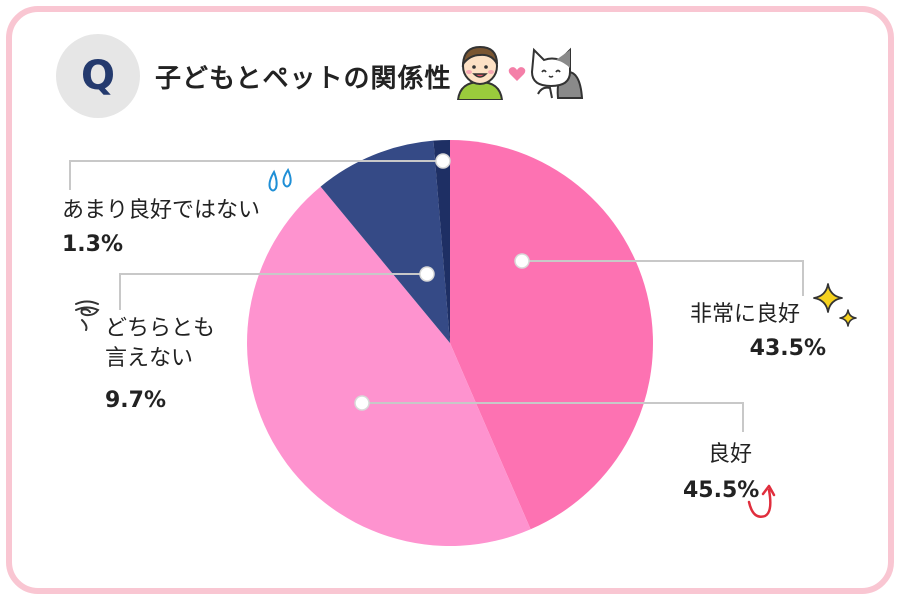 This screenshot has width=900, height=600. What do you see at coordinates (273, 291) in the screenshot?
I see `leader-line-neutral` at bounding box center [273, 291].